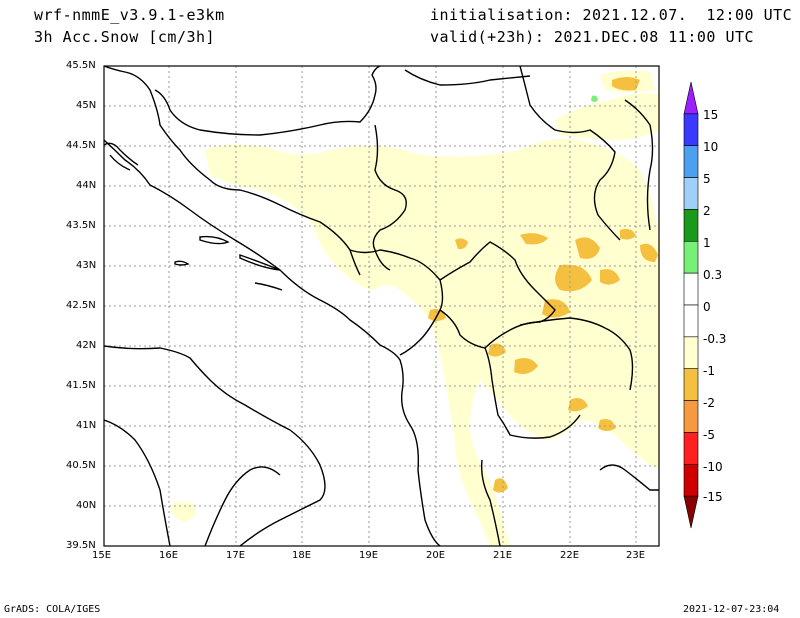  Describe the element at coordinates (81, 145) in the screenshot. I see `lat-label: 44.5N` at that location.